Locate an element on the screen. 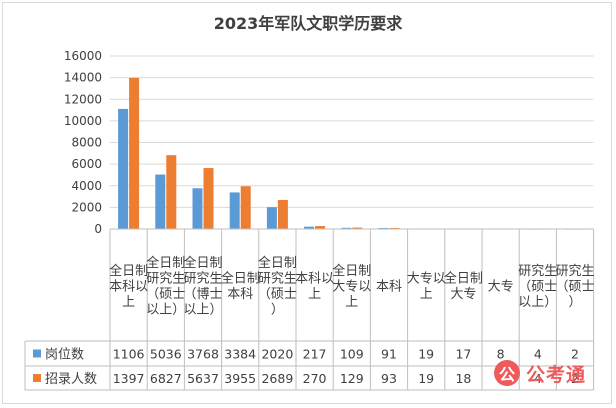  table-cell-value: 109 is located at coordinates (352, 354).